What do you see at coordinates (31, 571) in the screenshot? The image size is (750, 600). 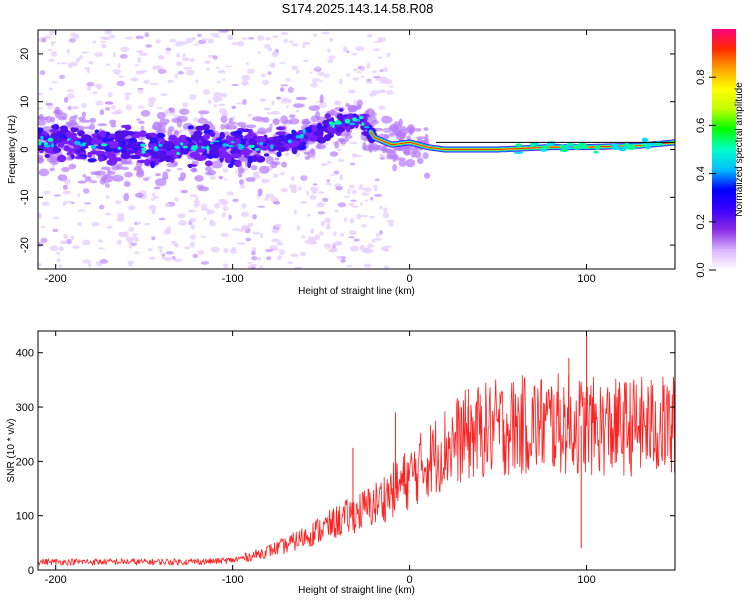 I see `bottom-y-tick-label: 0` at bounding box center [31, 571].